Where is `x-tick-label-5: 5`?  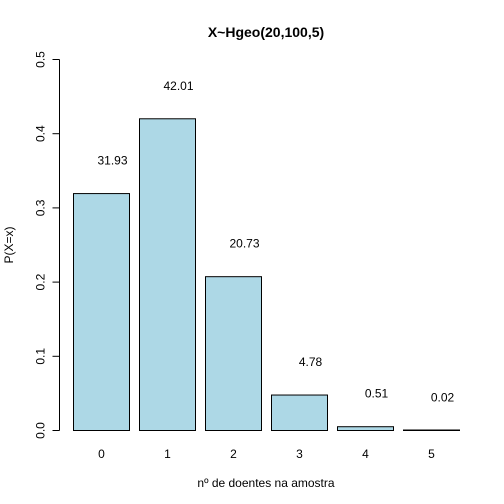
x-tick-label-5: 5 is located at coordinates (431, 454).